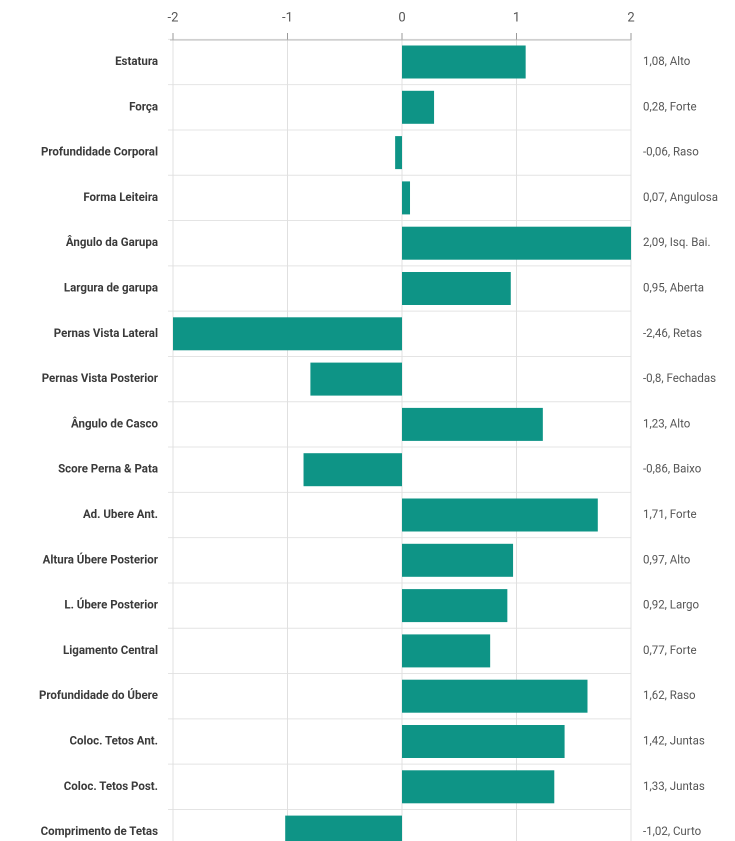 The image size is (735, 841). What do you see at coordinates (672, 333) in the screenshot?
I see `value-label: -2,46, Retas` at bounding box center [672, 333].